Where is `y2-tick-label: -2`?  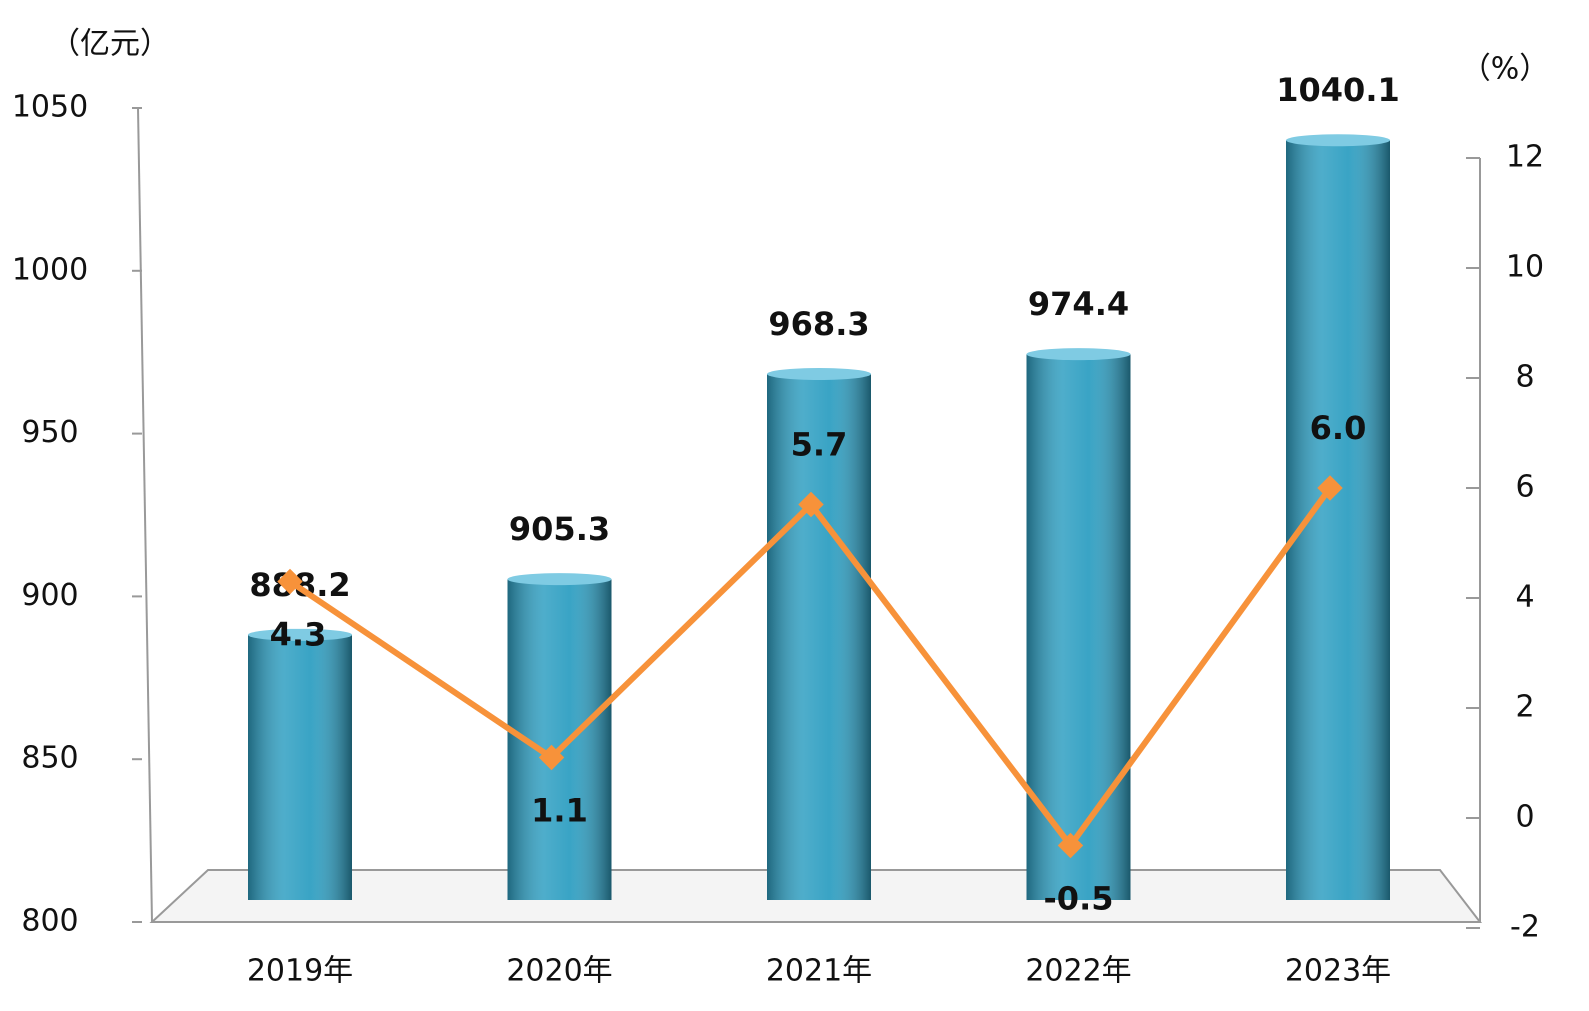 y2-tick-label: -2 is located at coordinates (1525, 927).